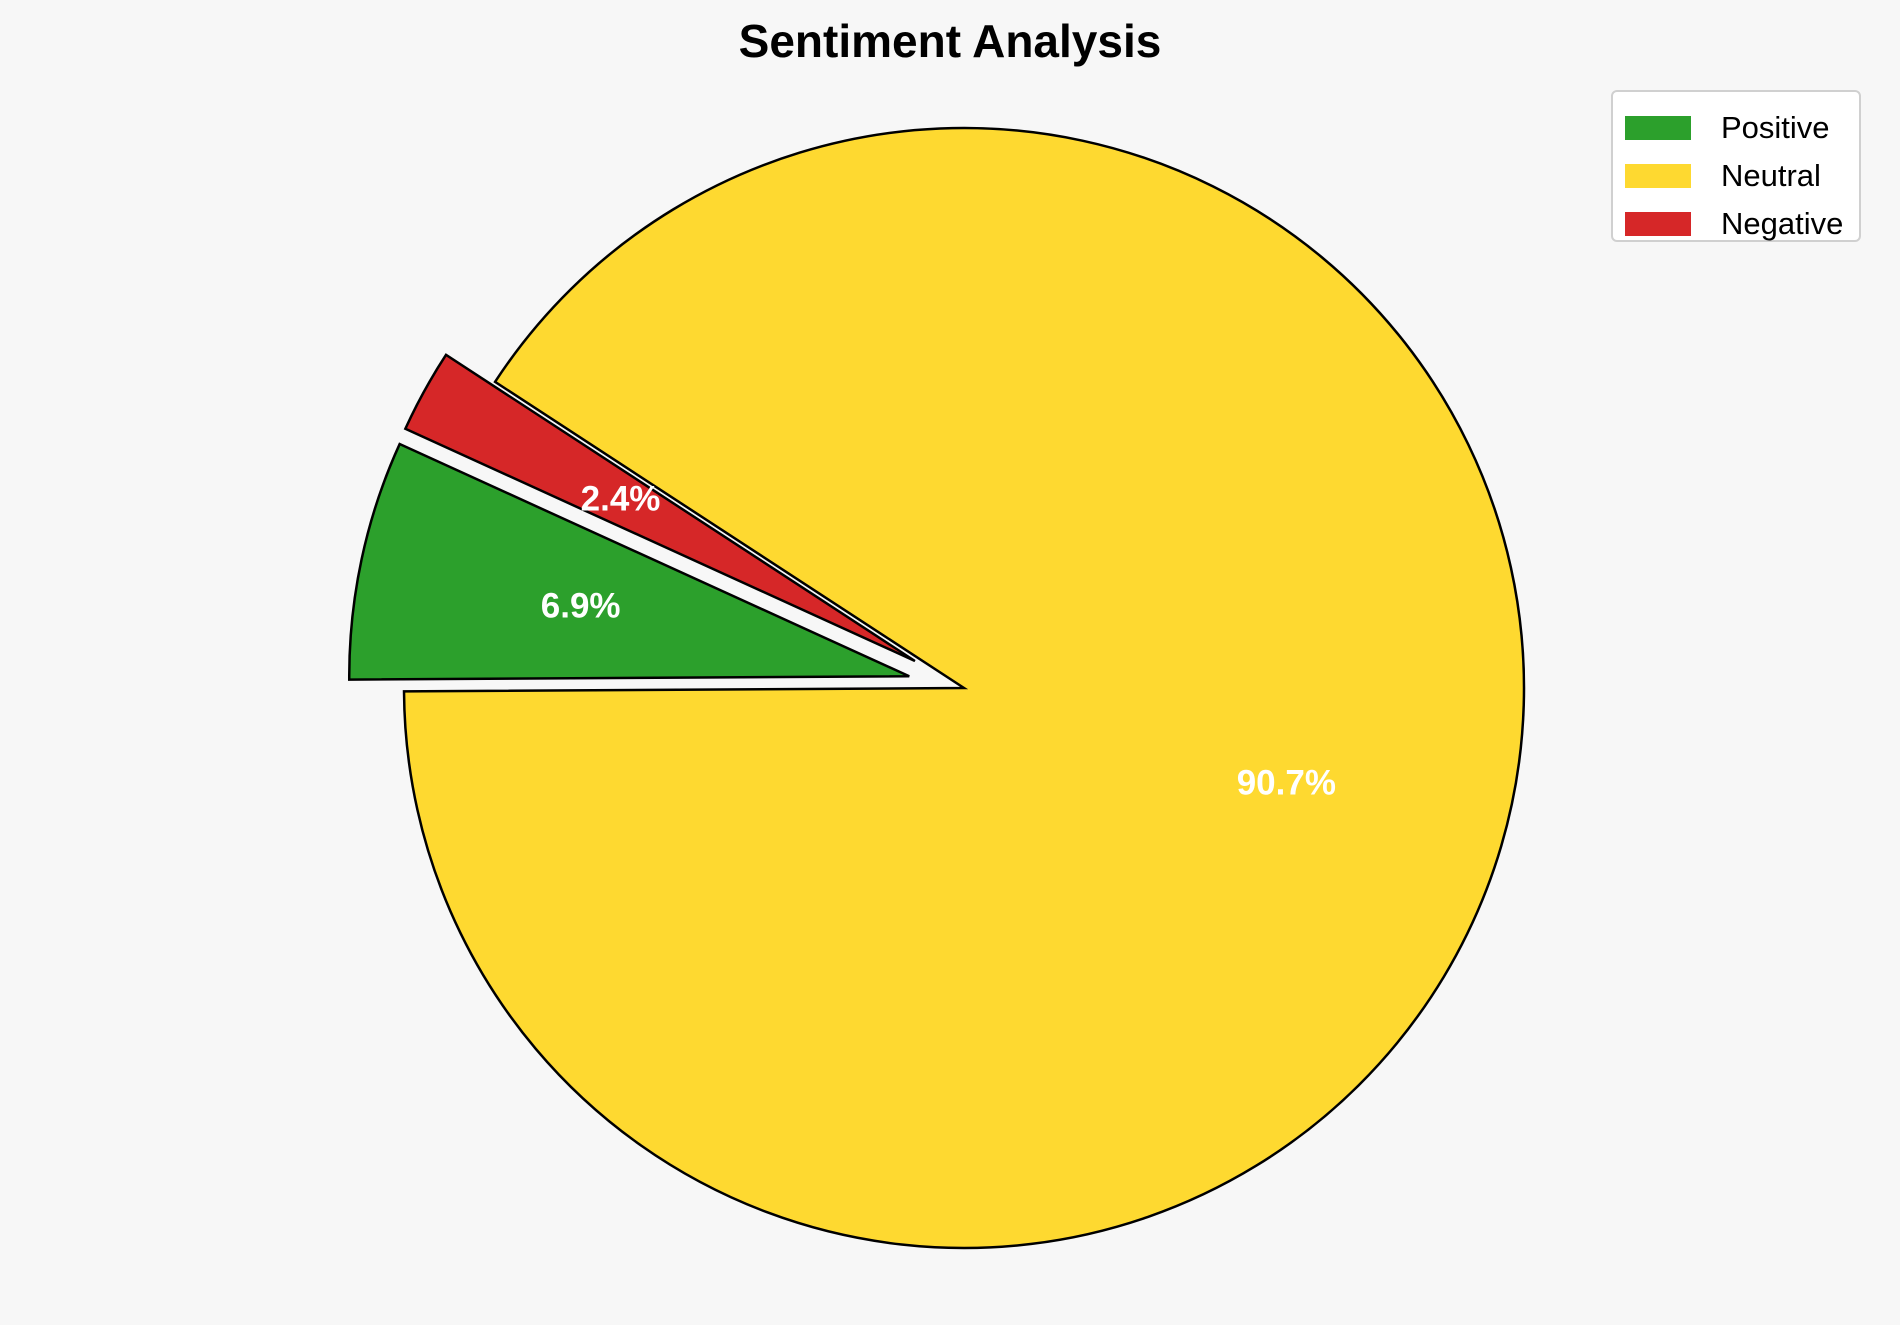  Describe the element at coordinates (938, 641) in the screenshot. I see `pie-slice-labels: 6.9% 90.7% 2.4%` at that location.